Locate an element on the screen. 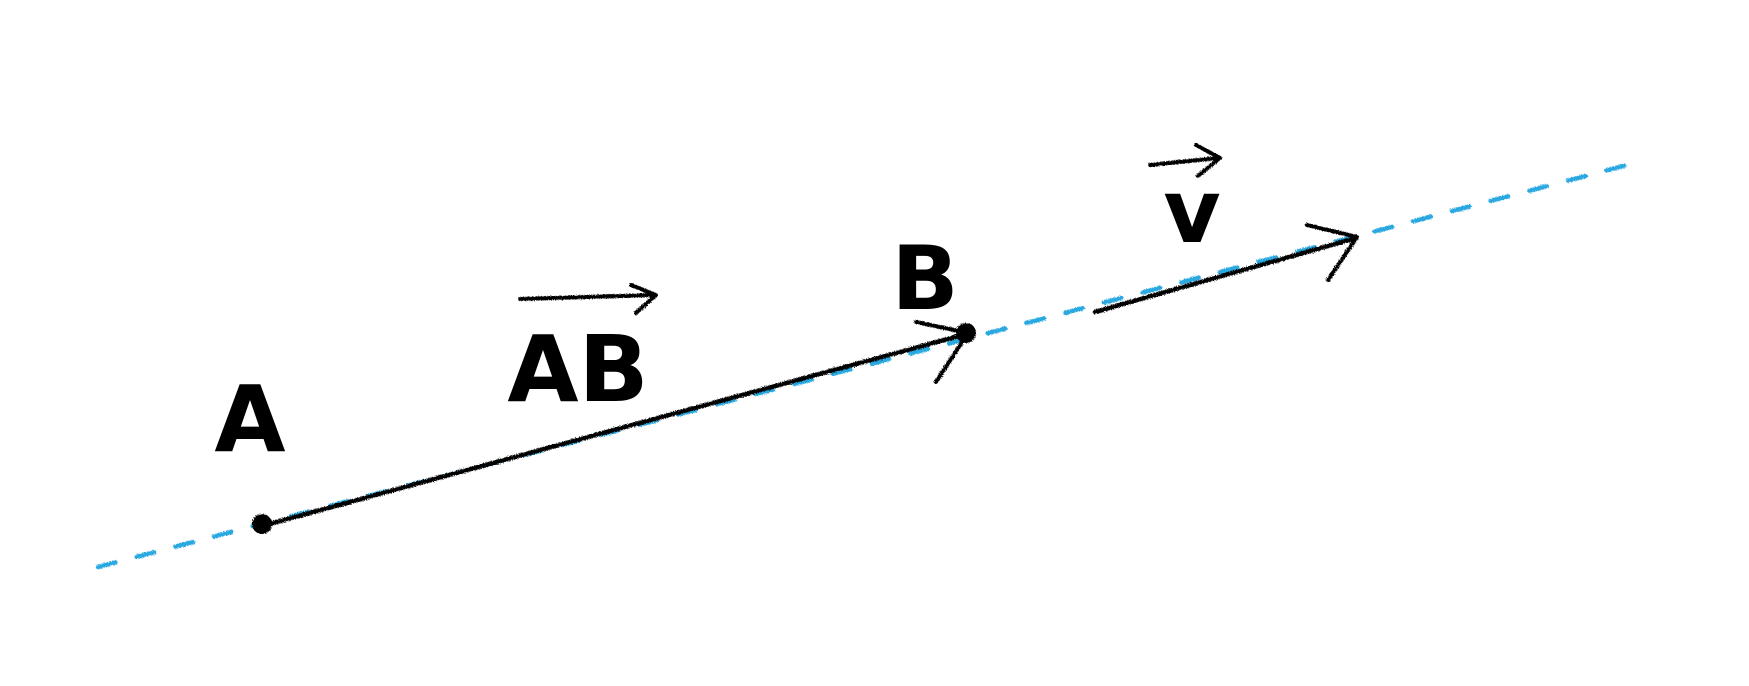 This screenshot has height=686, width=1749. point-a-dot is located at coordinates (262, 524).